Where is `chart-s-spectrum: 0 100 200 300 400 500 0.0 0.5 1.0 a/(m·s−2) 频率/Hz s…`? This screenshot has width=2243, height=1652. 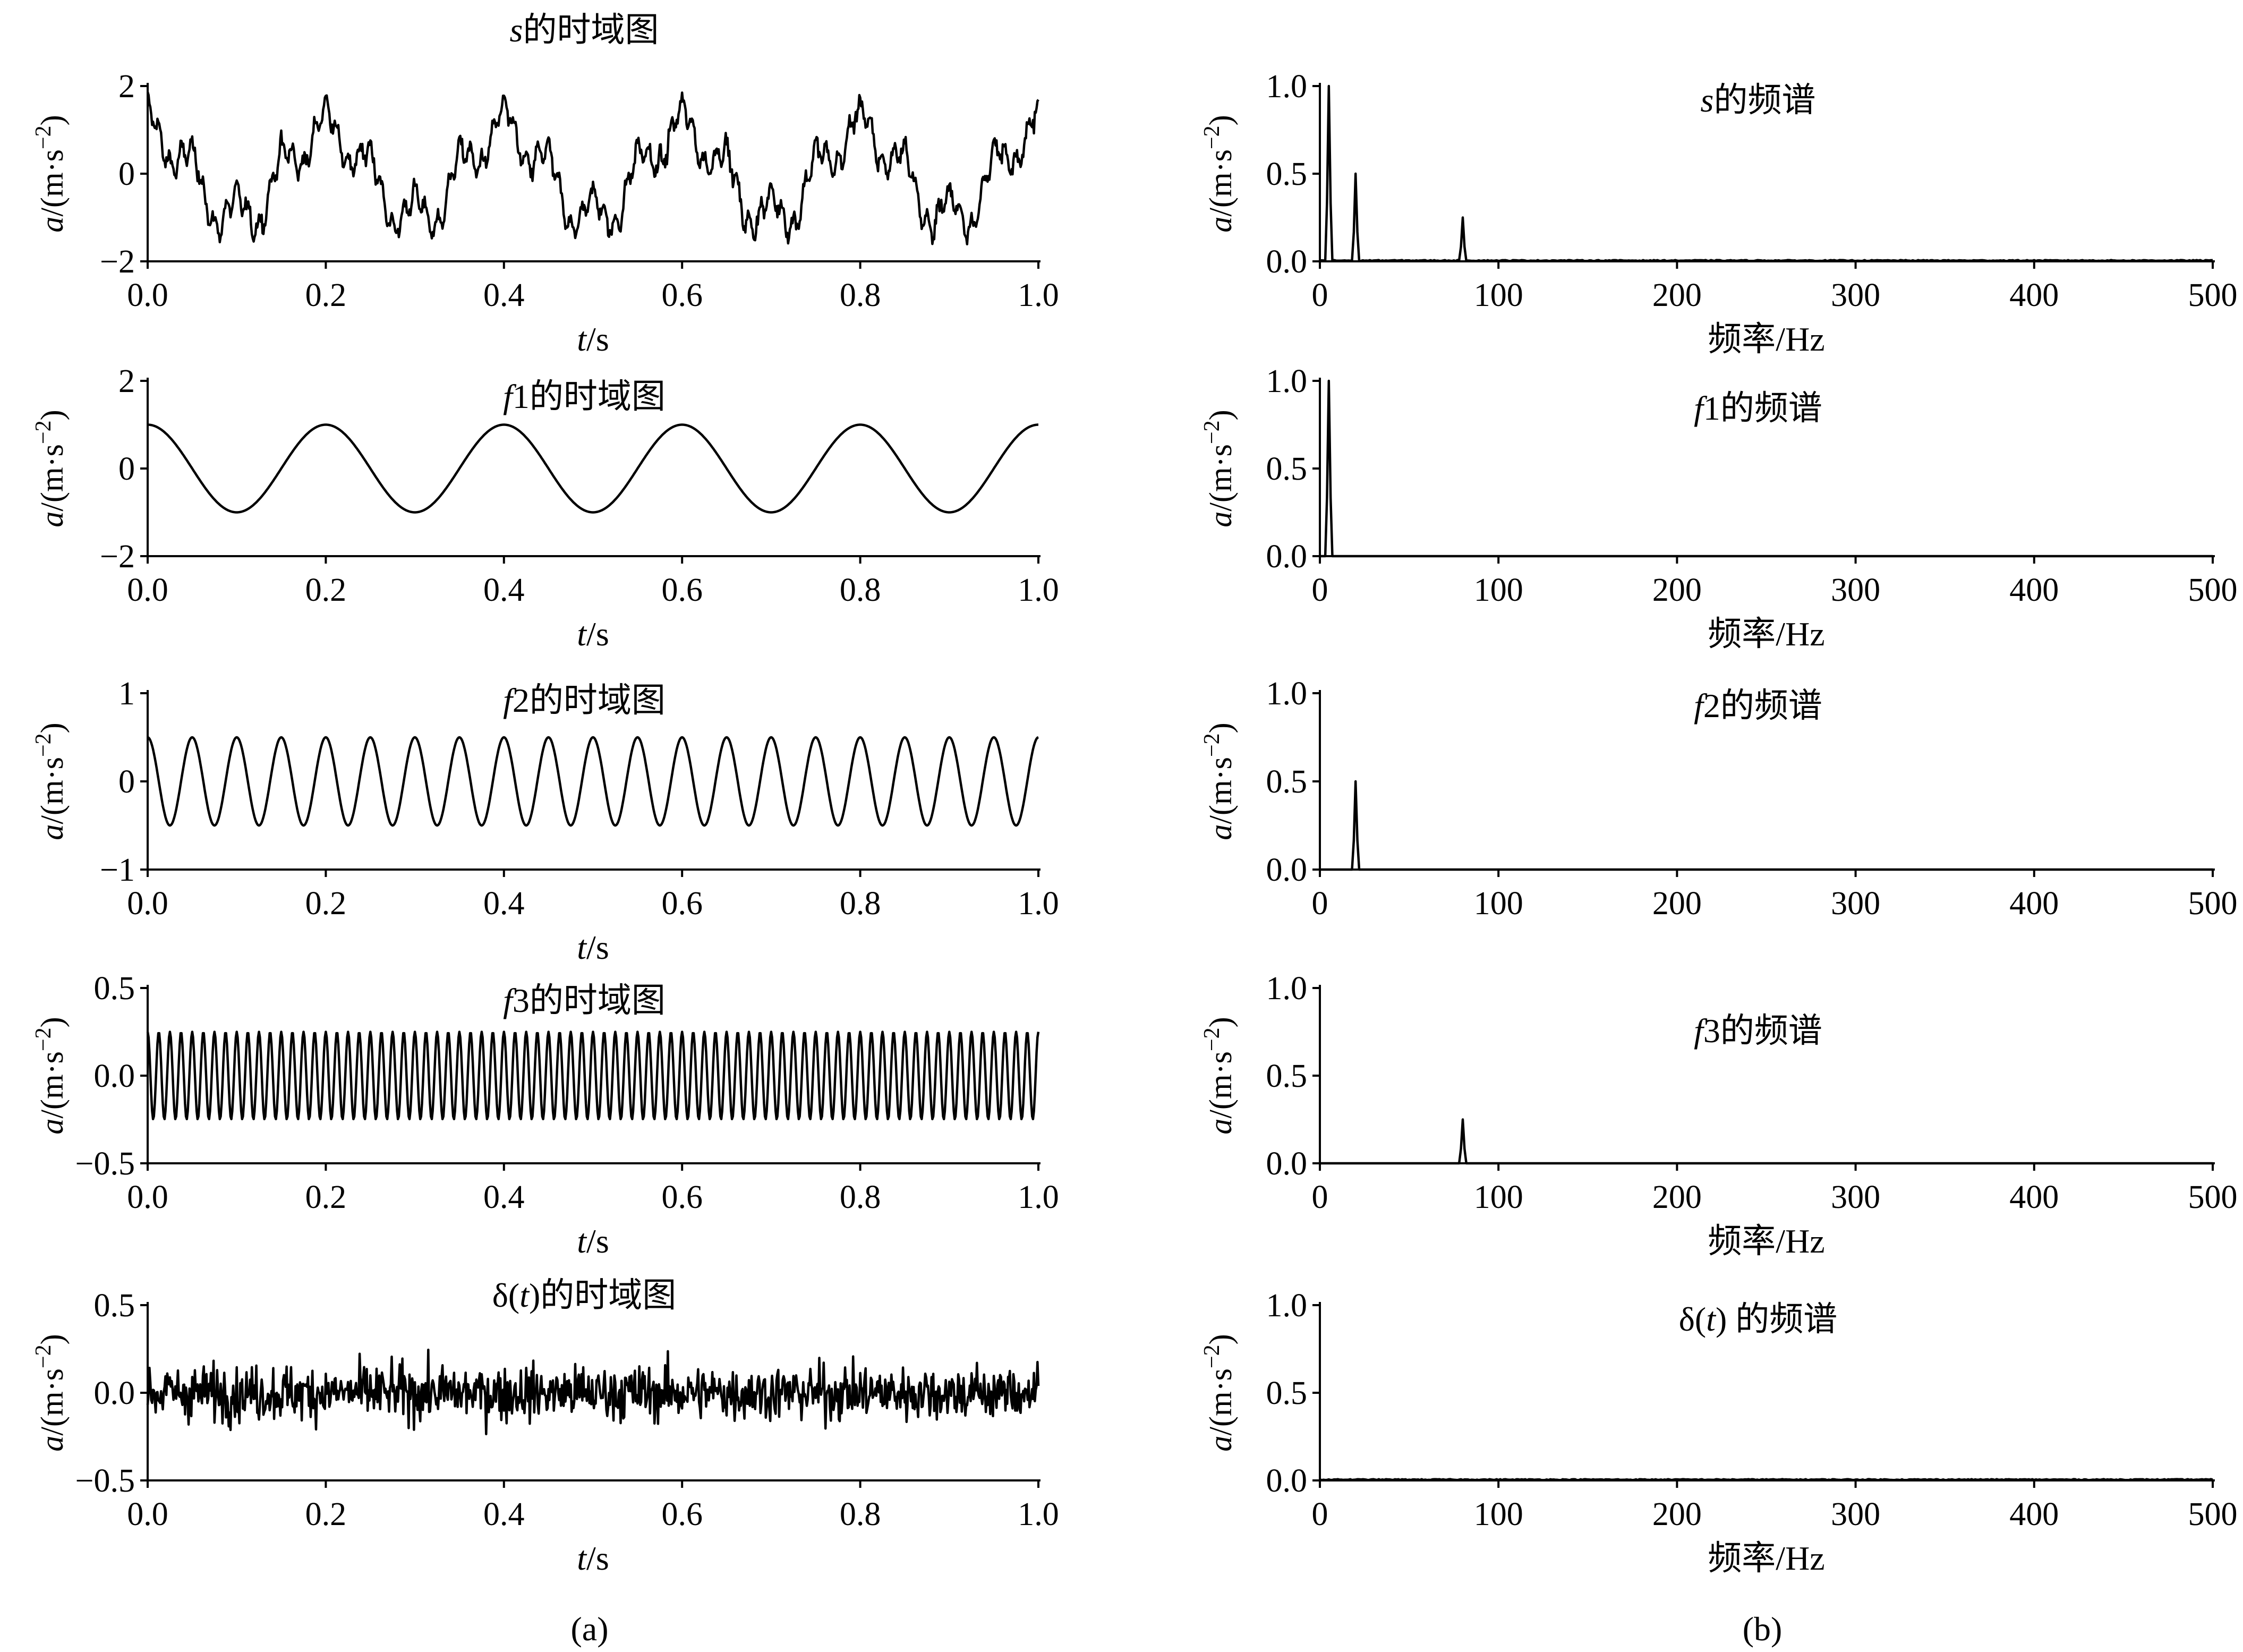
chart-s-spectrum: 0 100 200 300 400 500 0.0 0.5 1.0 a/(m·s−2) 频率/Hz s… is located at coordinates (1719, 213).